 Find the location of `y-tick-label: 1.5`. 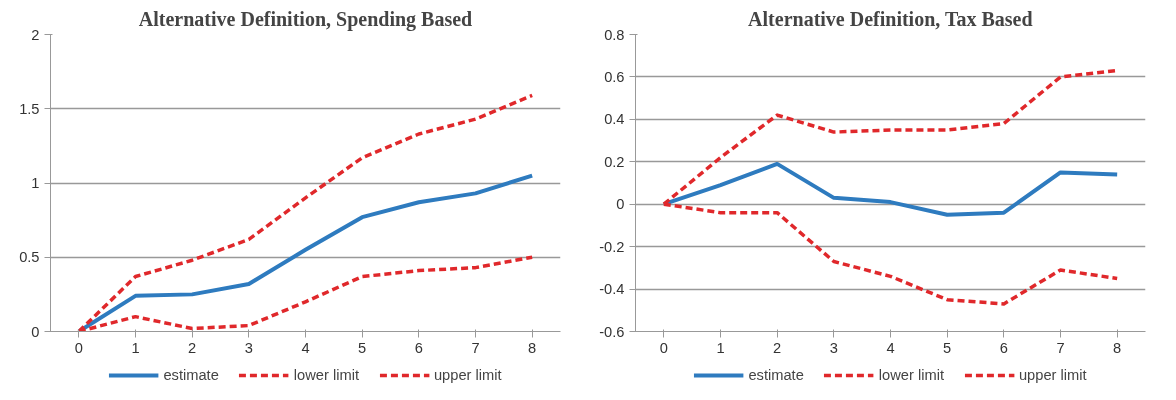

y-tick-label: 1.5 is located at coordinates (29, 108).